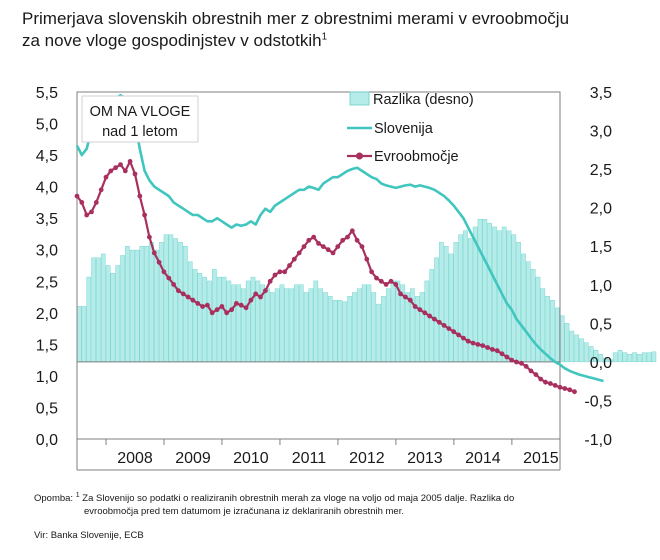  What do you see at coordinates (324, 37) in the screenshot?
I see `title-footnote-mark: 1` at bounding box center [324, 37].